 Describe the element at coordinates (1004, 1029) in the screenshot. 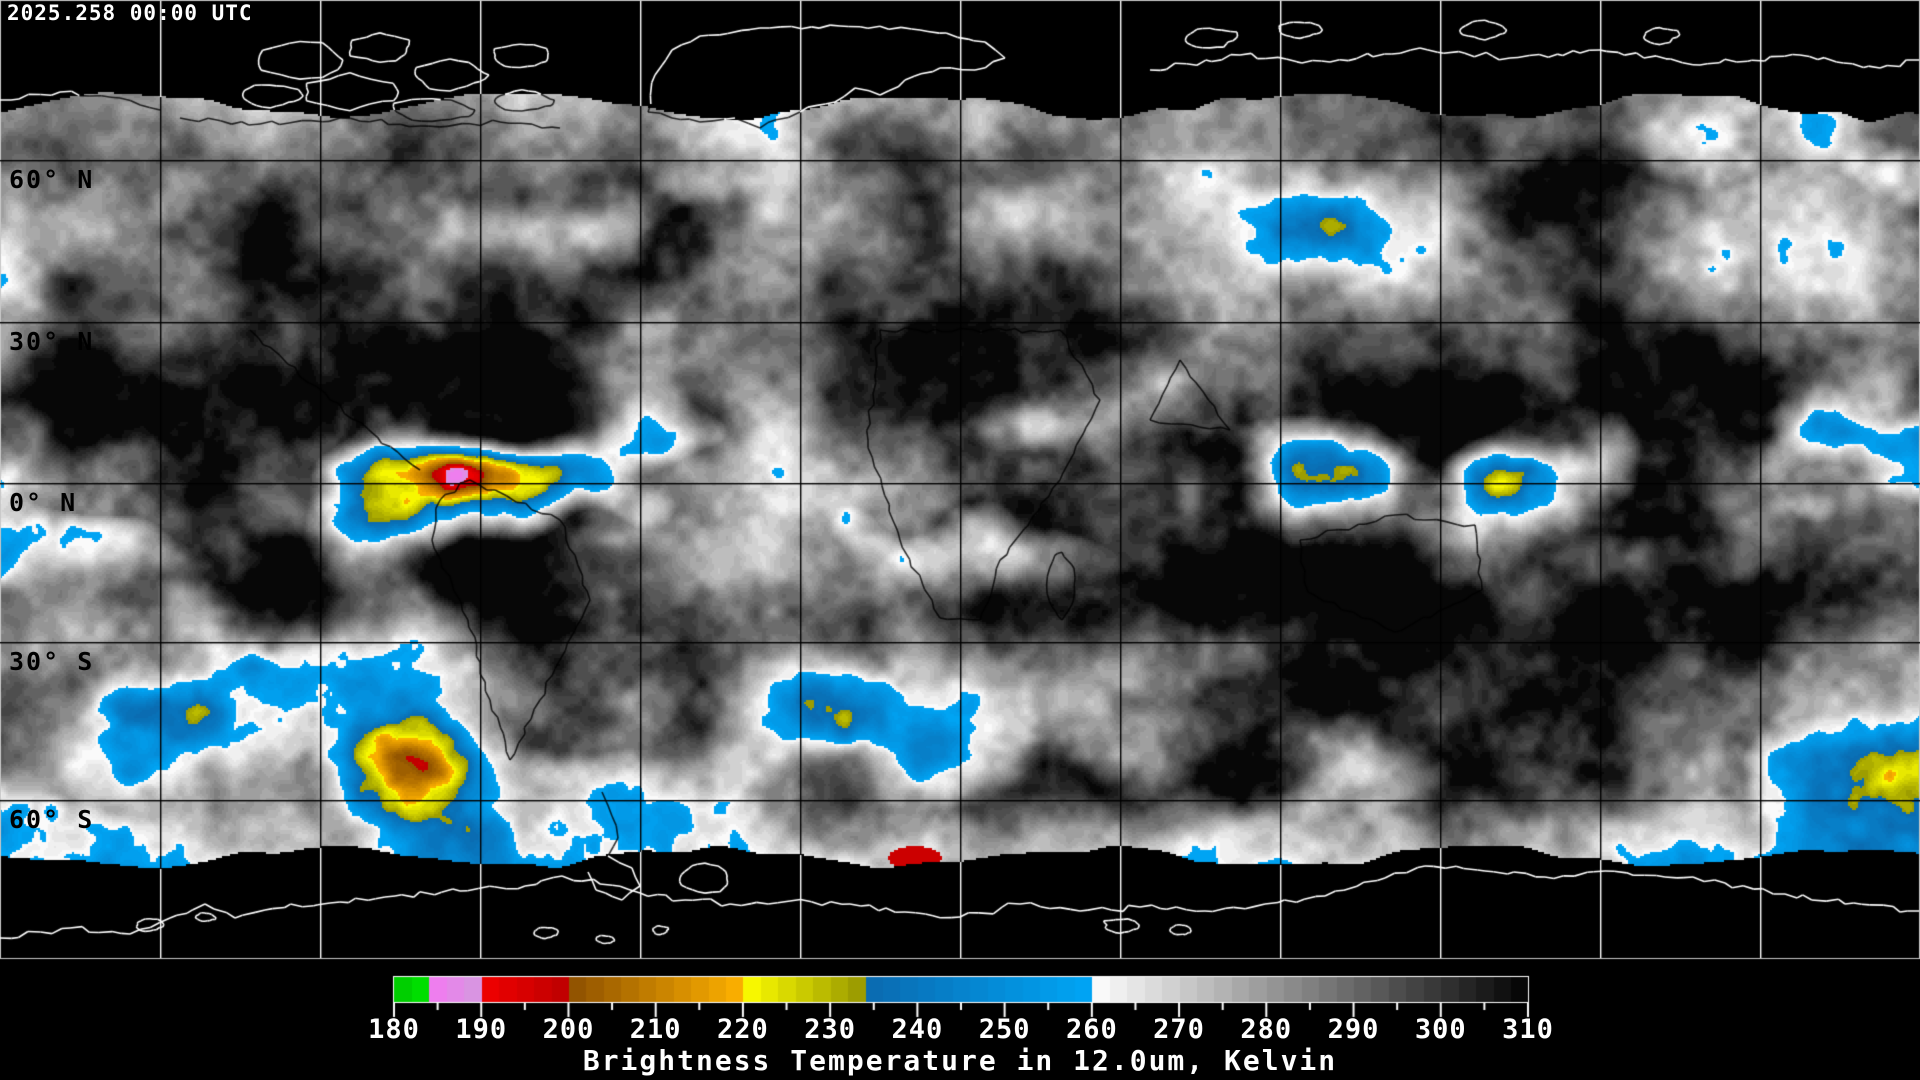

I see `colorbar-tick-label: 250` at that location.